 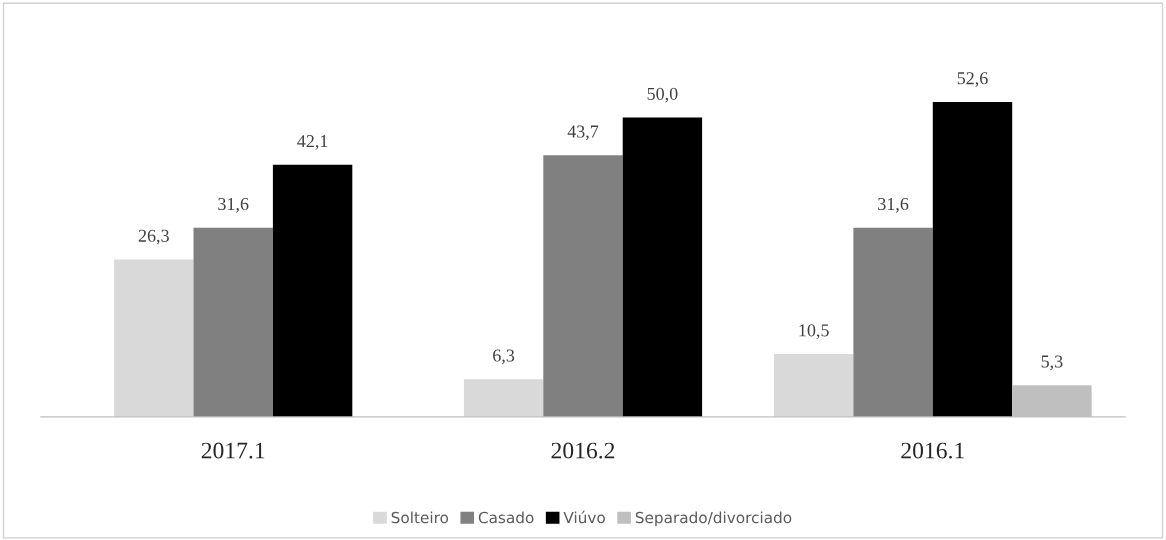 What do you see at coordinates (583, 450) in the screenshot?
I see `x-tick-label: 2016.2` at bounding box center [583, 450].